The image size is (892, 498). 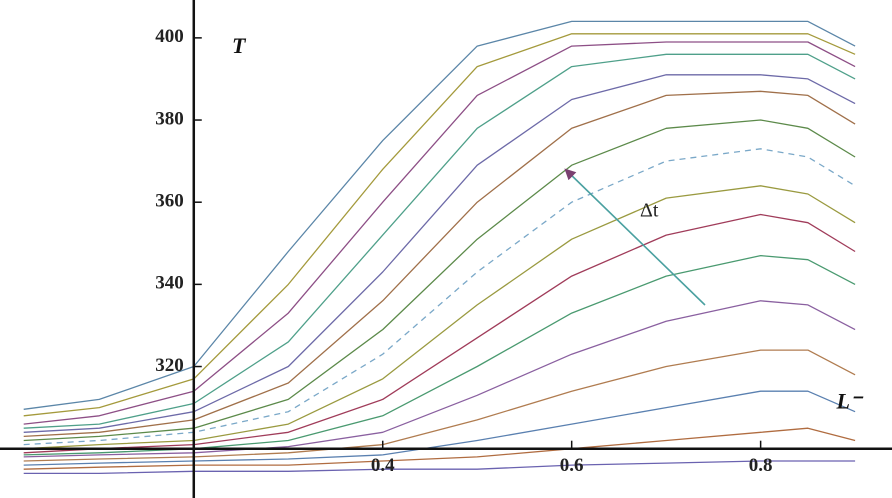 I want to click on y-tick-label: 340, so click(x=169, y=283).